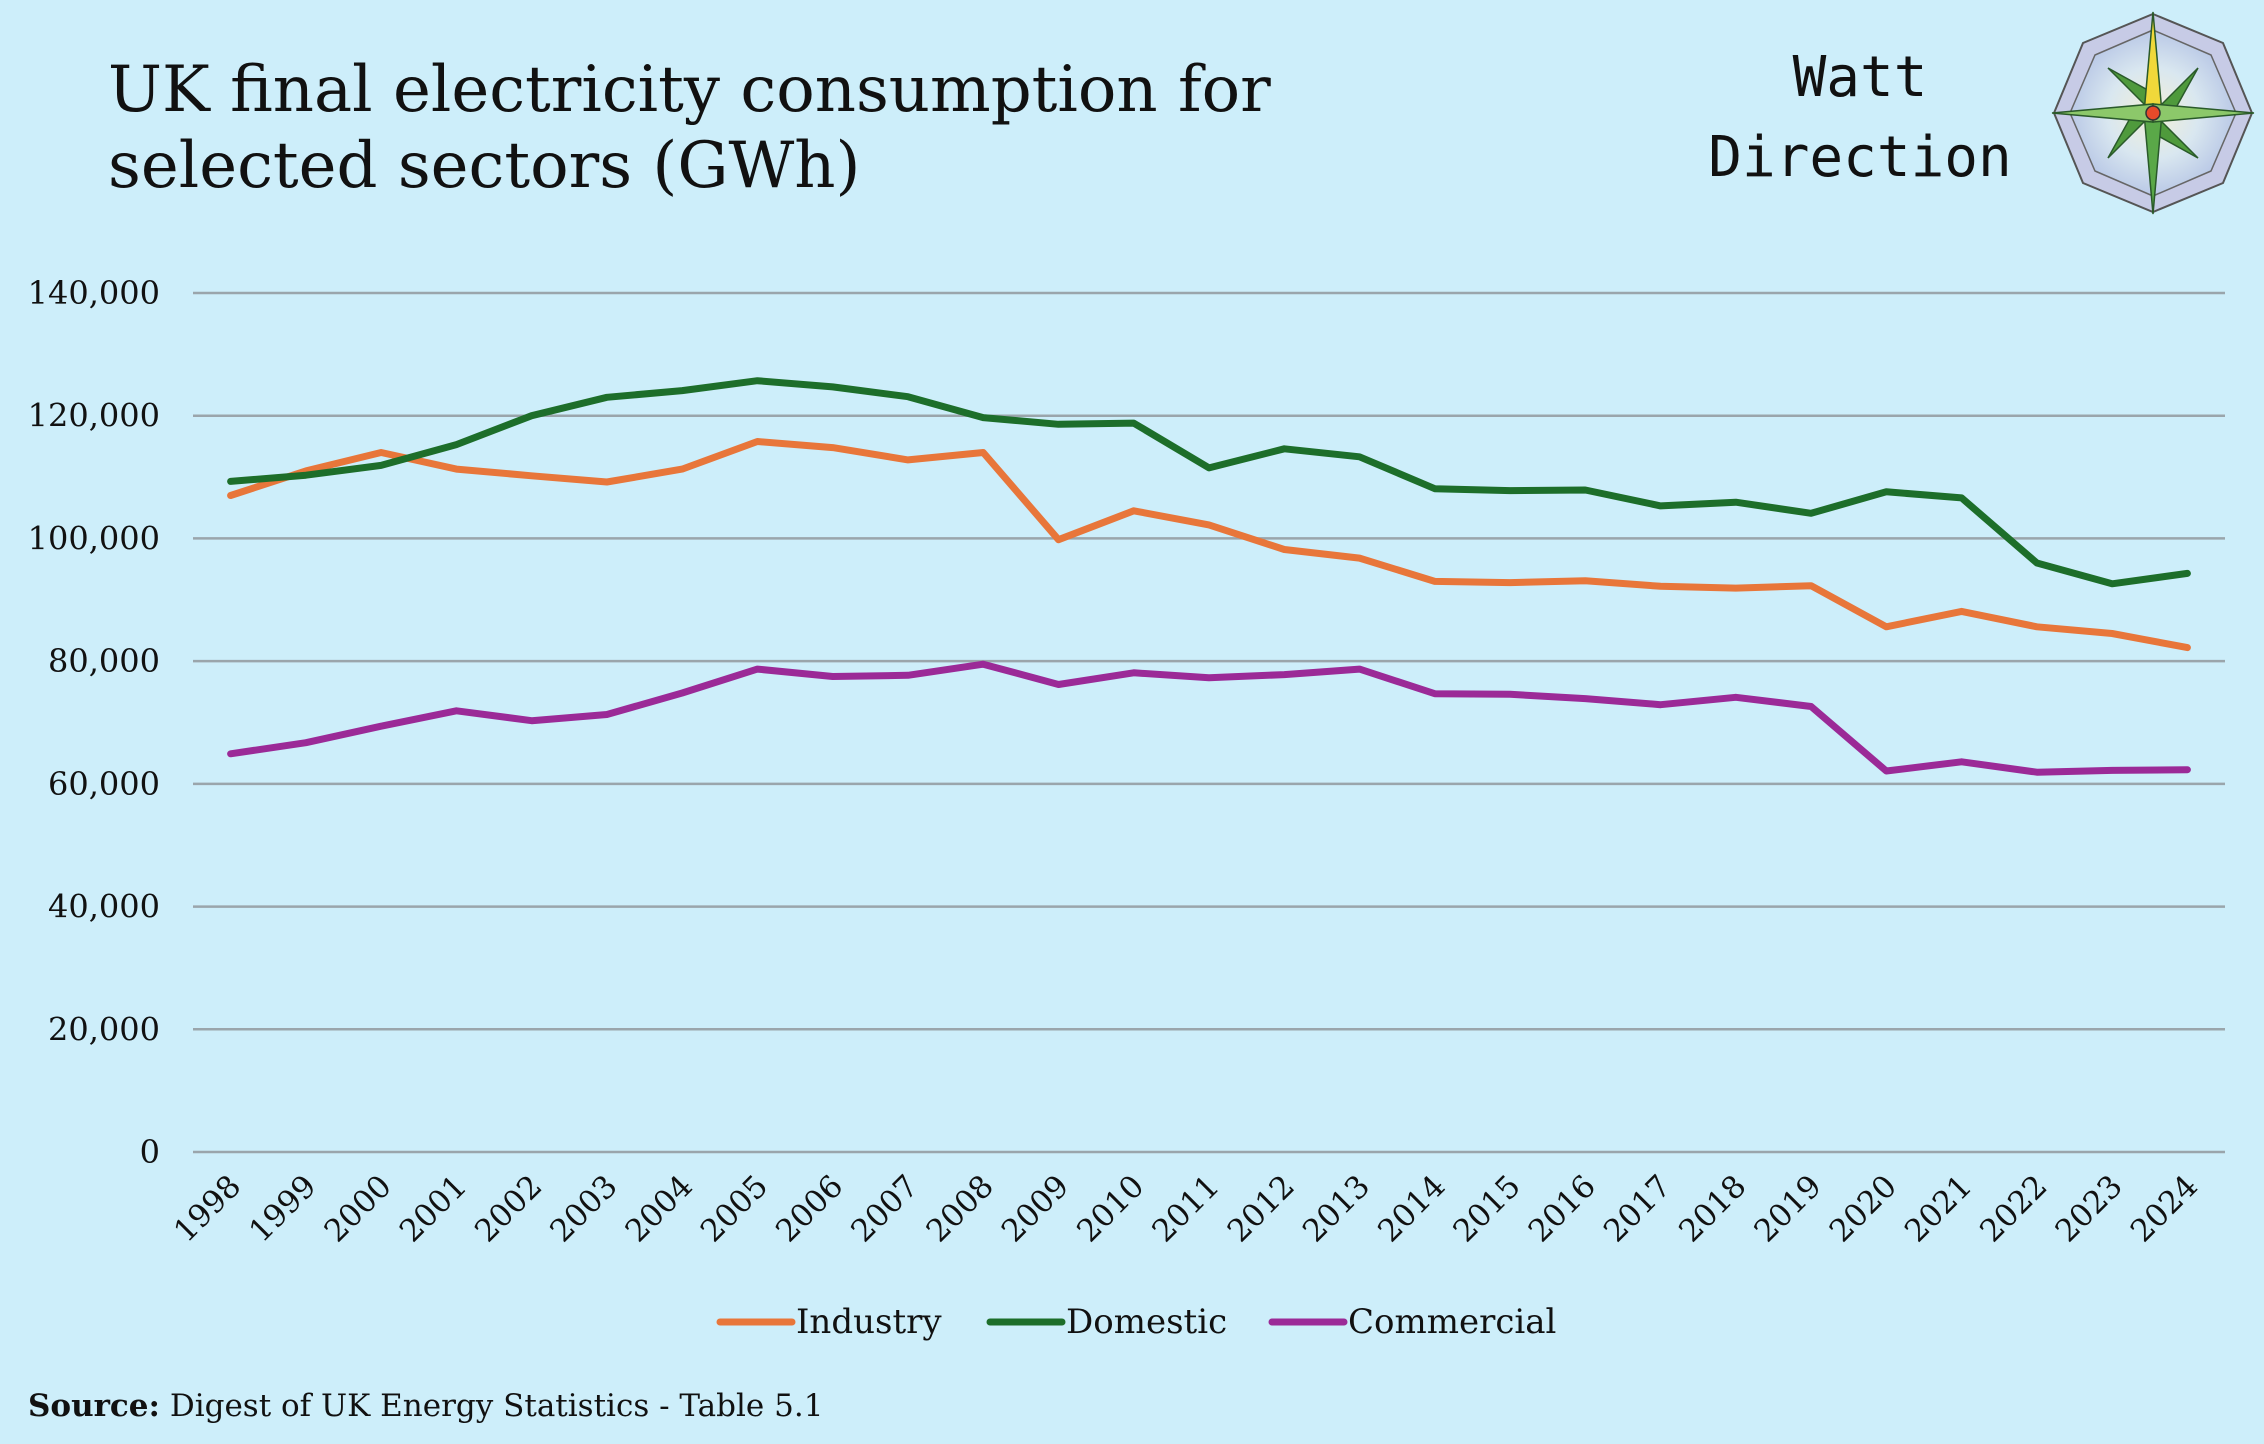 The width and height of the screenshot is (2264, 1444). Describe the element at coordinates (358, 1208) in the screenshot. I see `x-tick-label: 2000` at that location.